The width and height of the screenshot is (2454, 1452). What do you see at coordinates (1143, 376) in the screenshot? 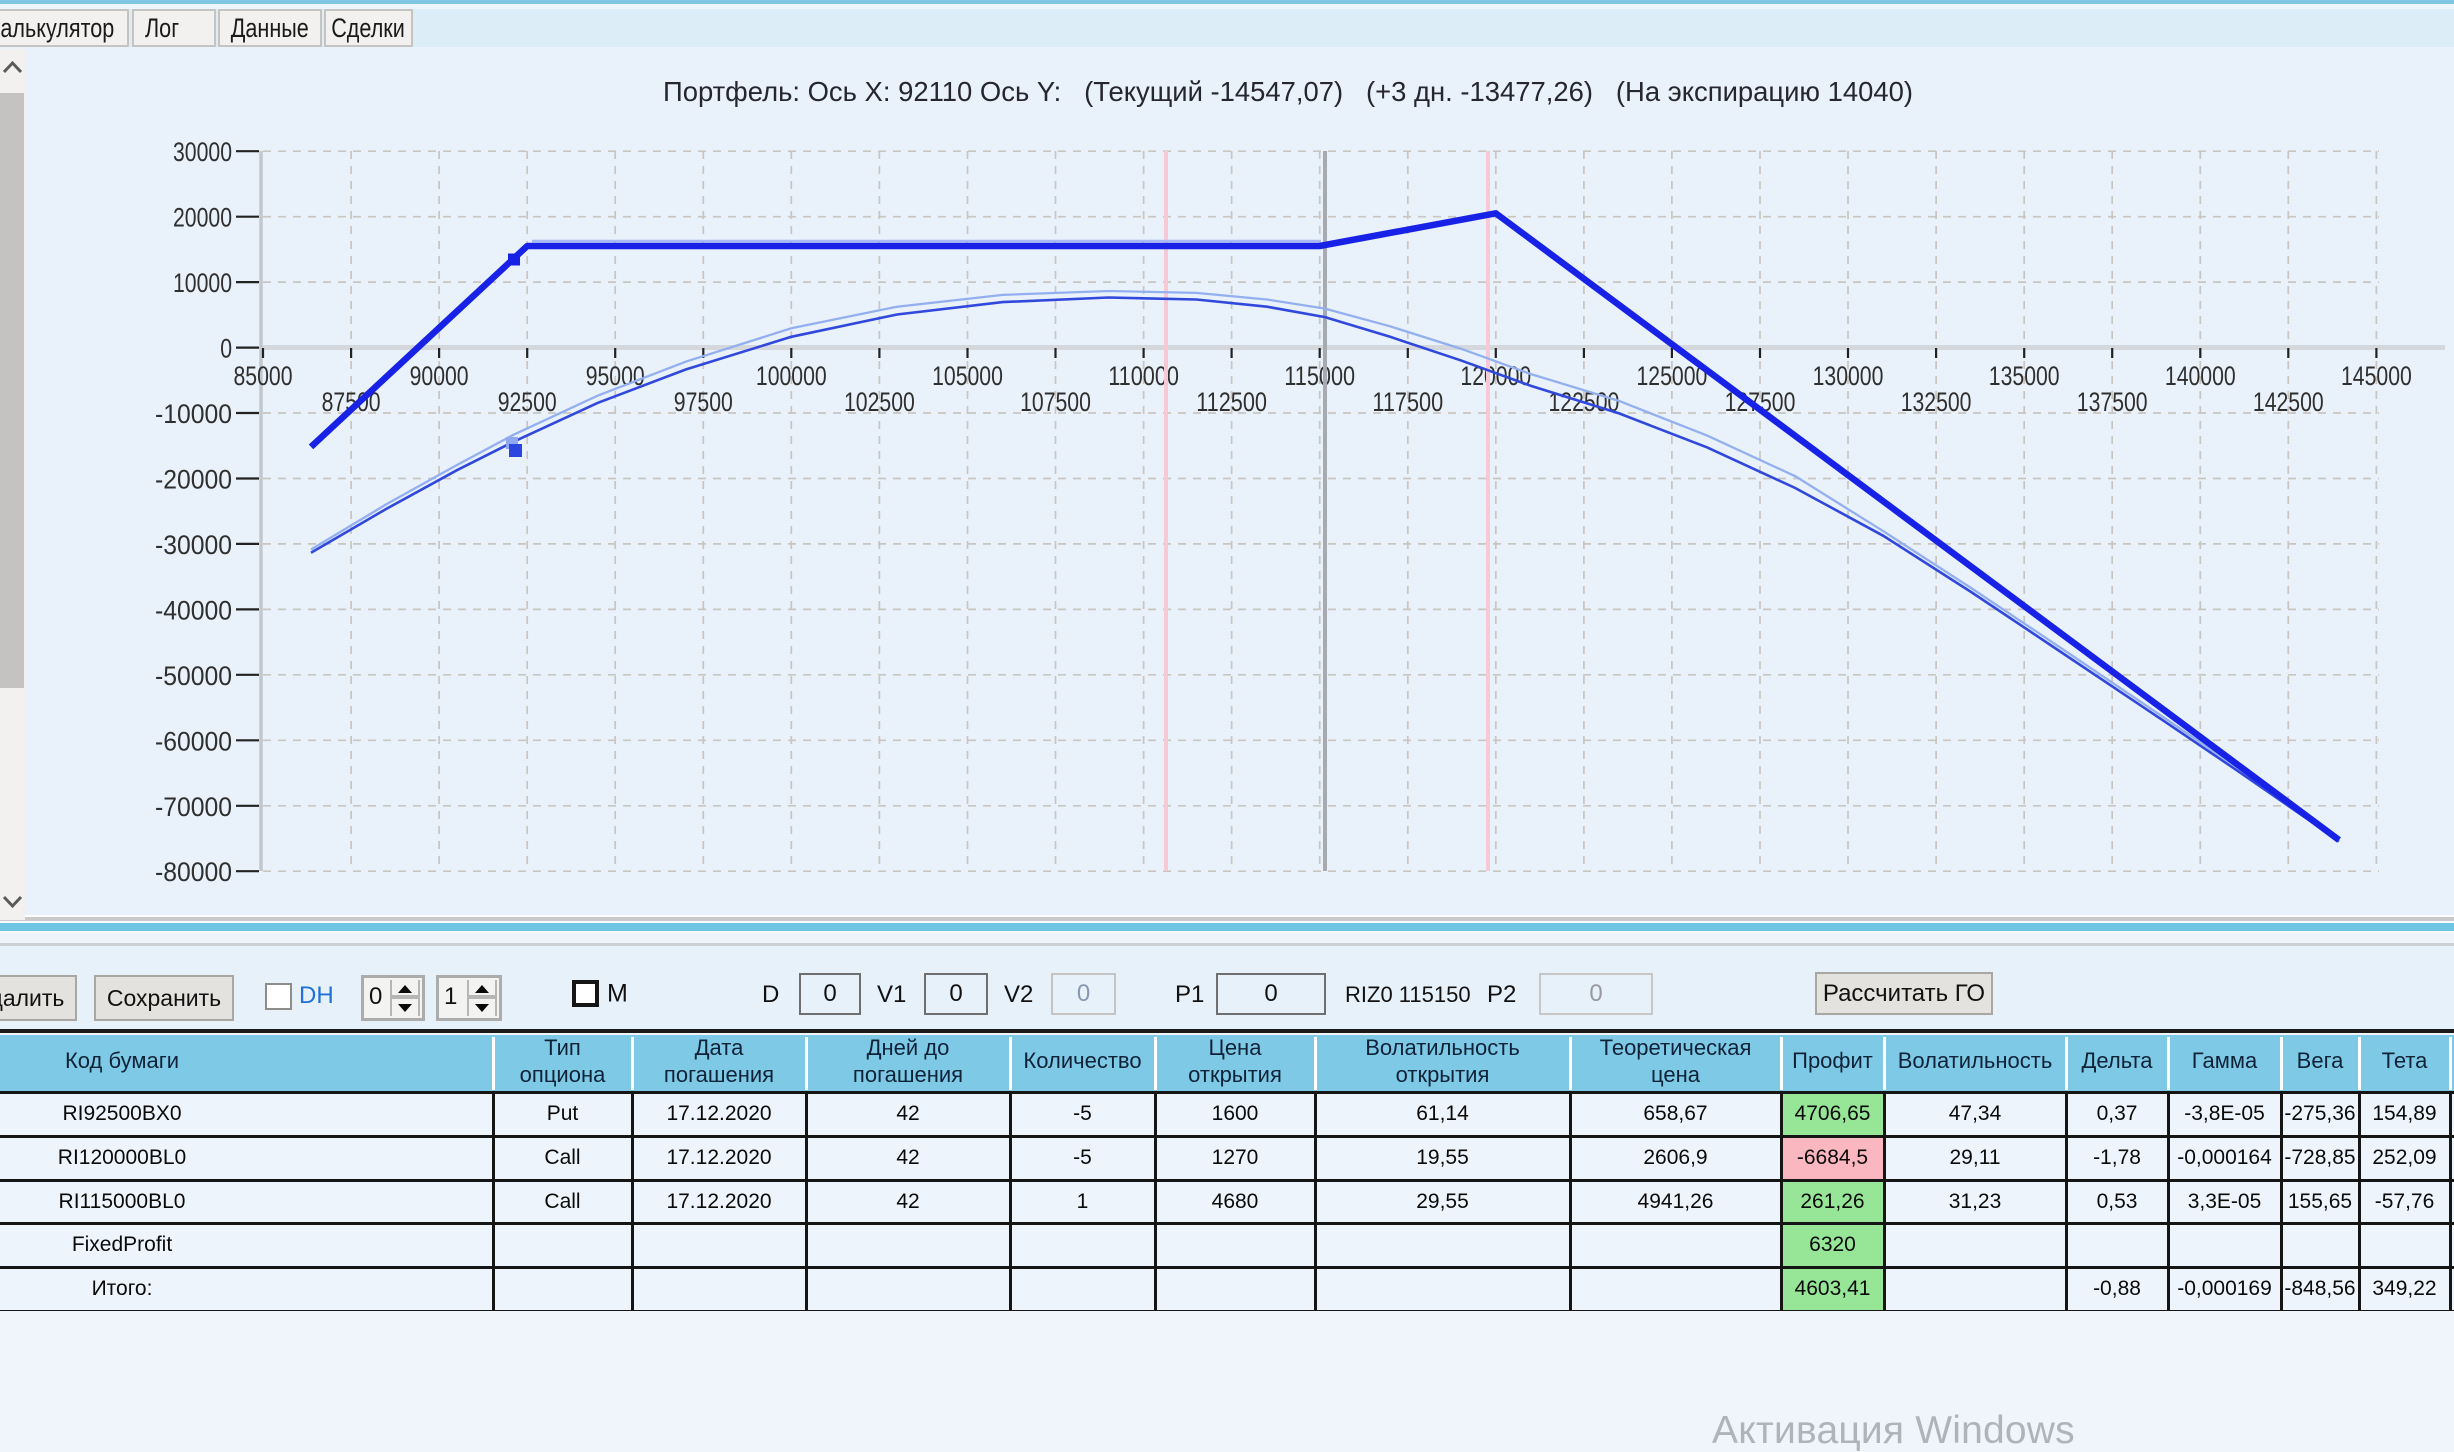
I see `svg-text: 110000` at bounding box center [1143, 376].